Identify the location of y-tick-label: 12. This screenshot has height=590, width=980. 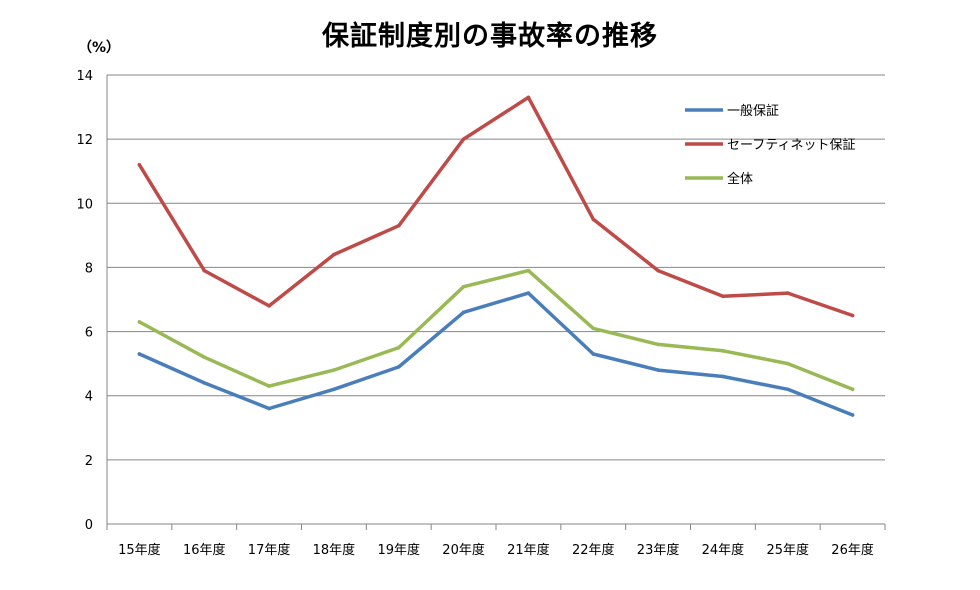
(84, 140).